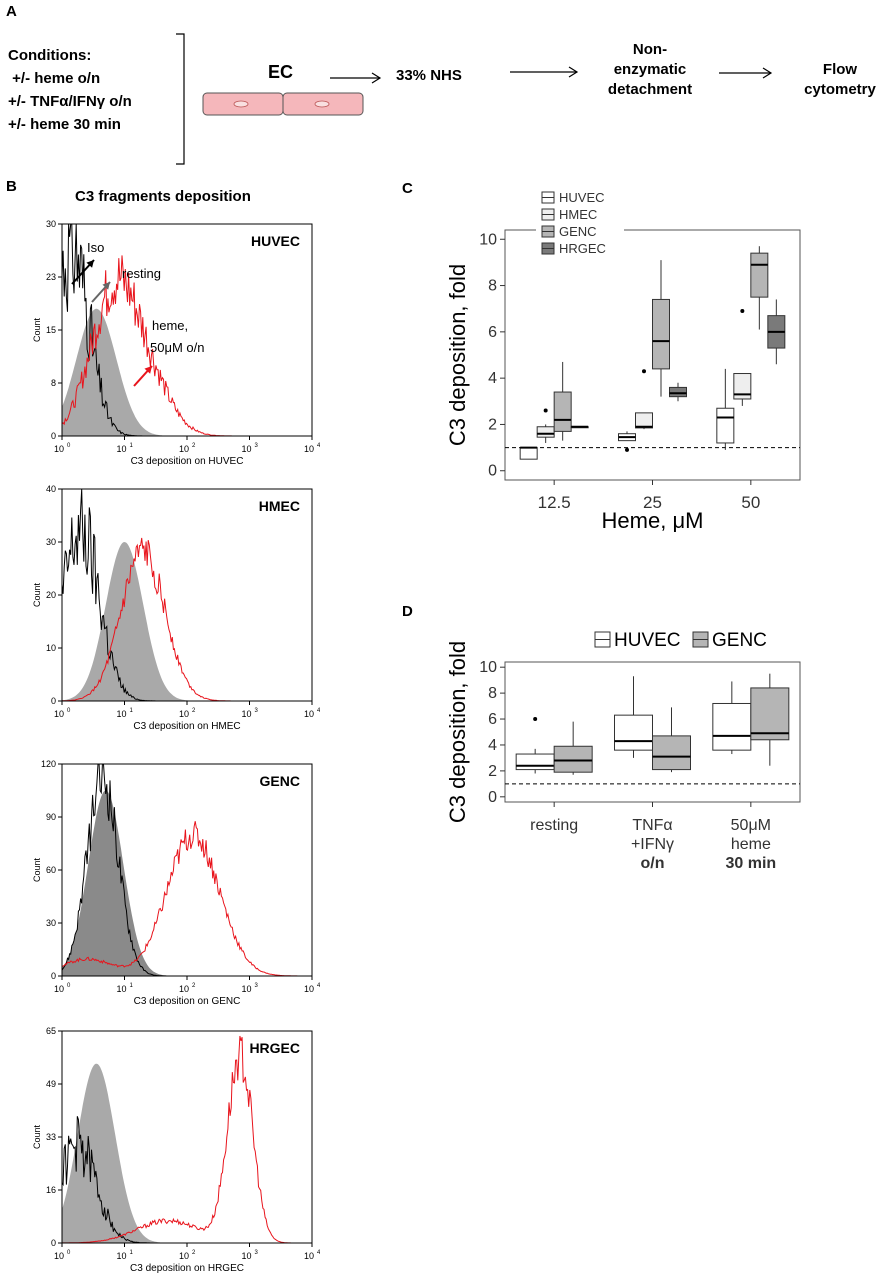  I want to click on x-category-label: 50, so click(750, 502).